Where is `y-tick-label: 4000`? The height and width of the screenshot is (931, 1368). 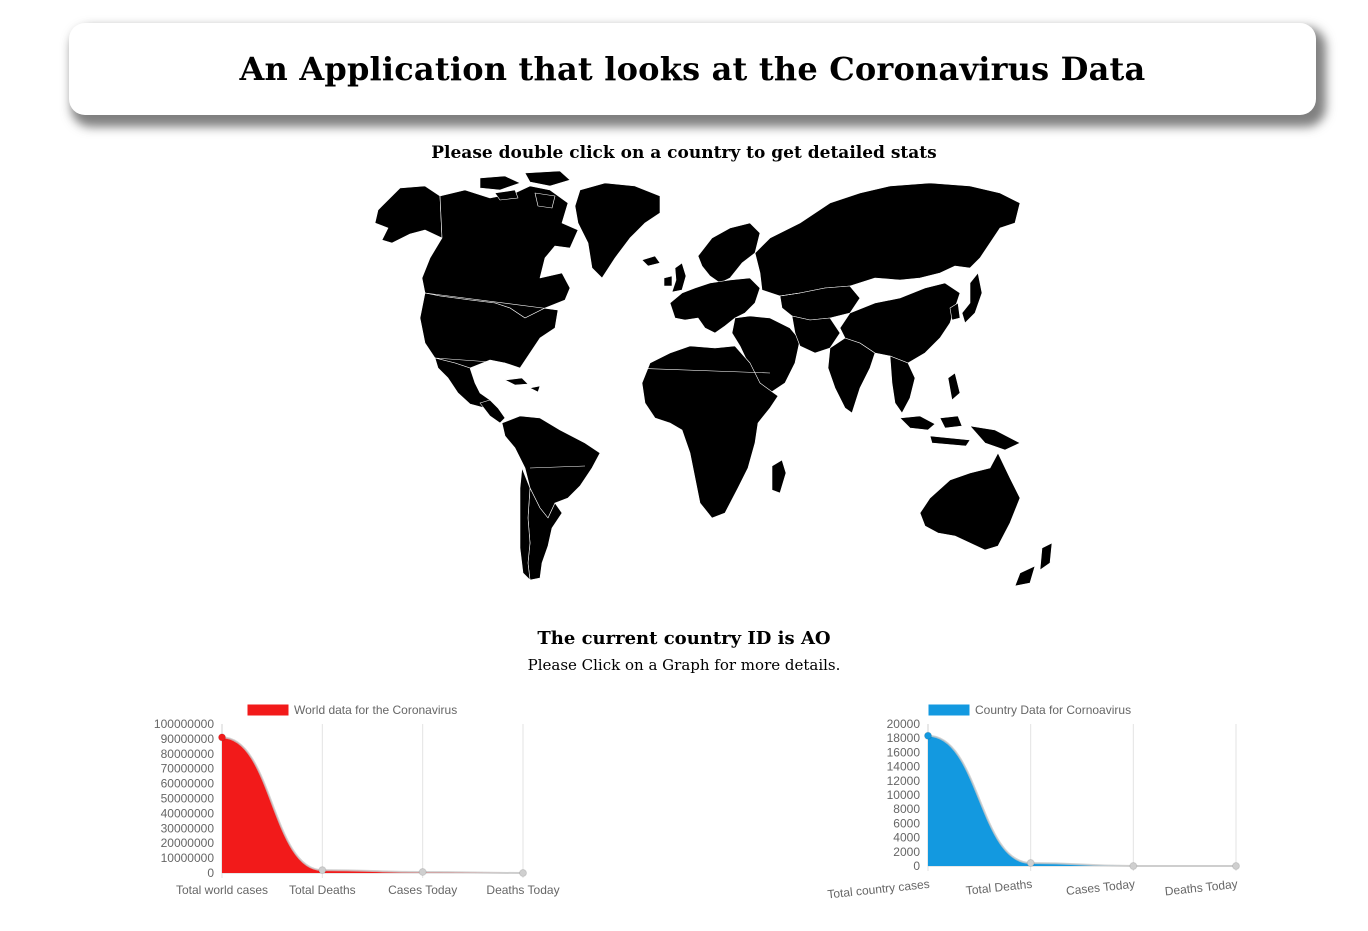
y-tick-label: 4000 is located at coordinates (906, 838).